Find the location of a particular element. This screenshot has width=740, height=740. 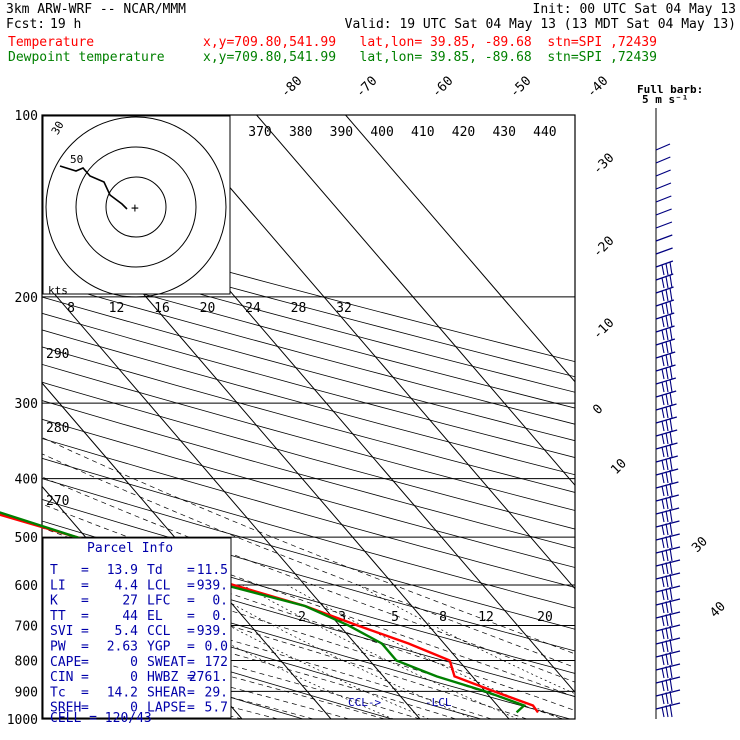

parcel-key: SHEAR is located at coordinates (166, 692).